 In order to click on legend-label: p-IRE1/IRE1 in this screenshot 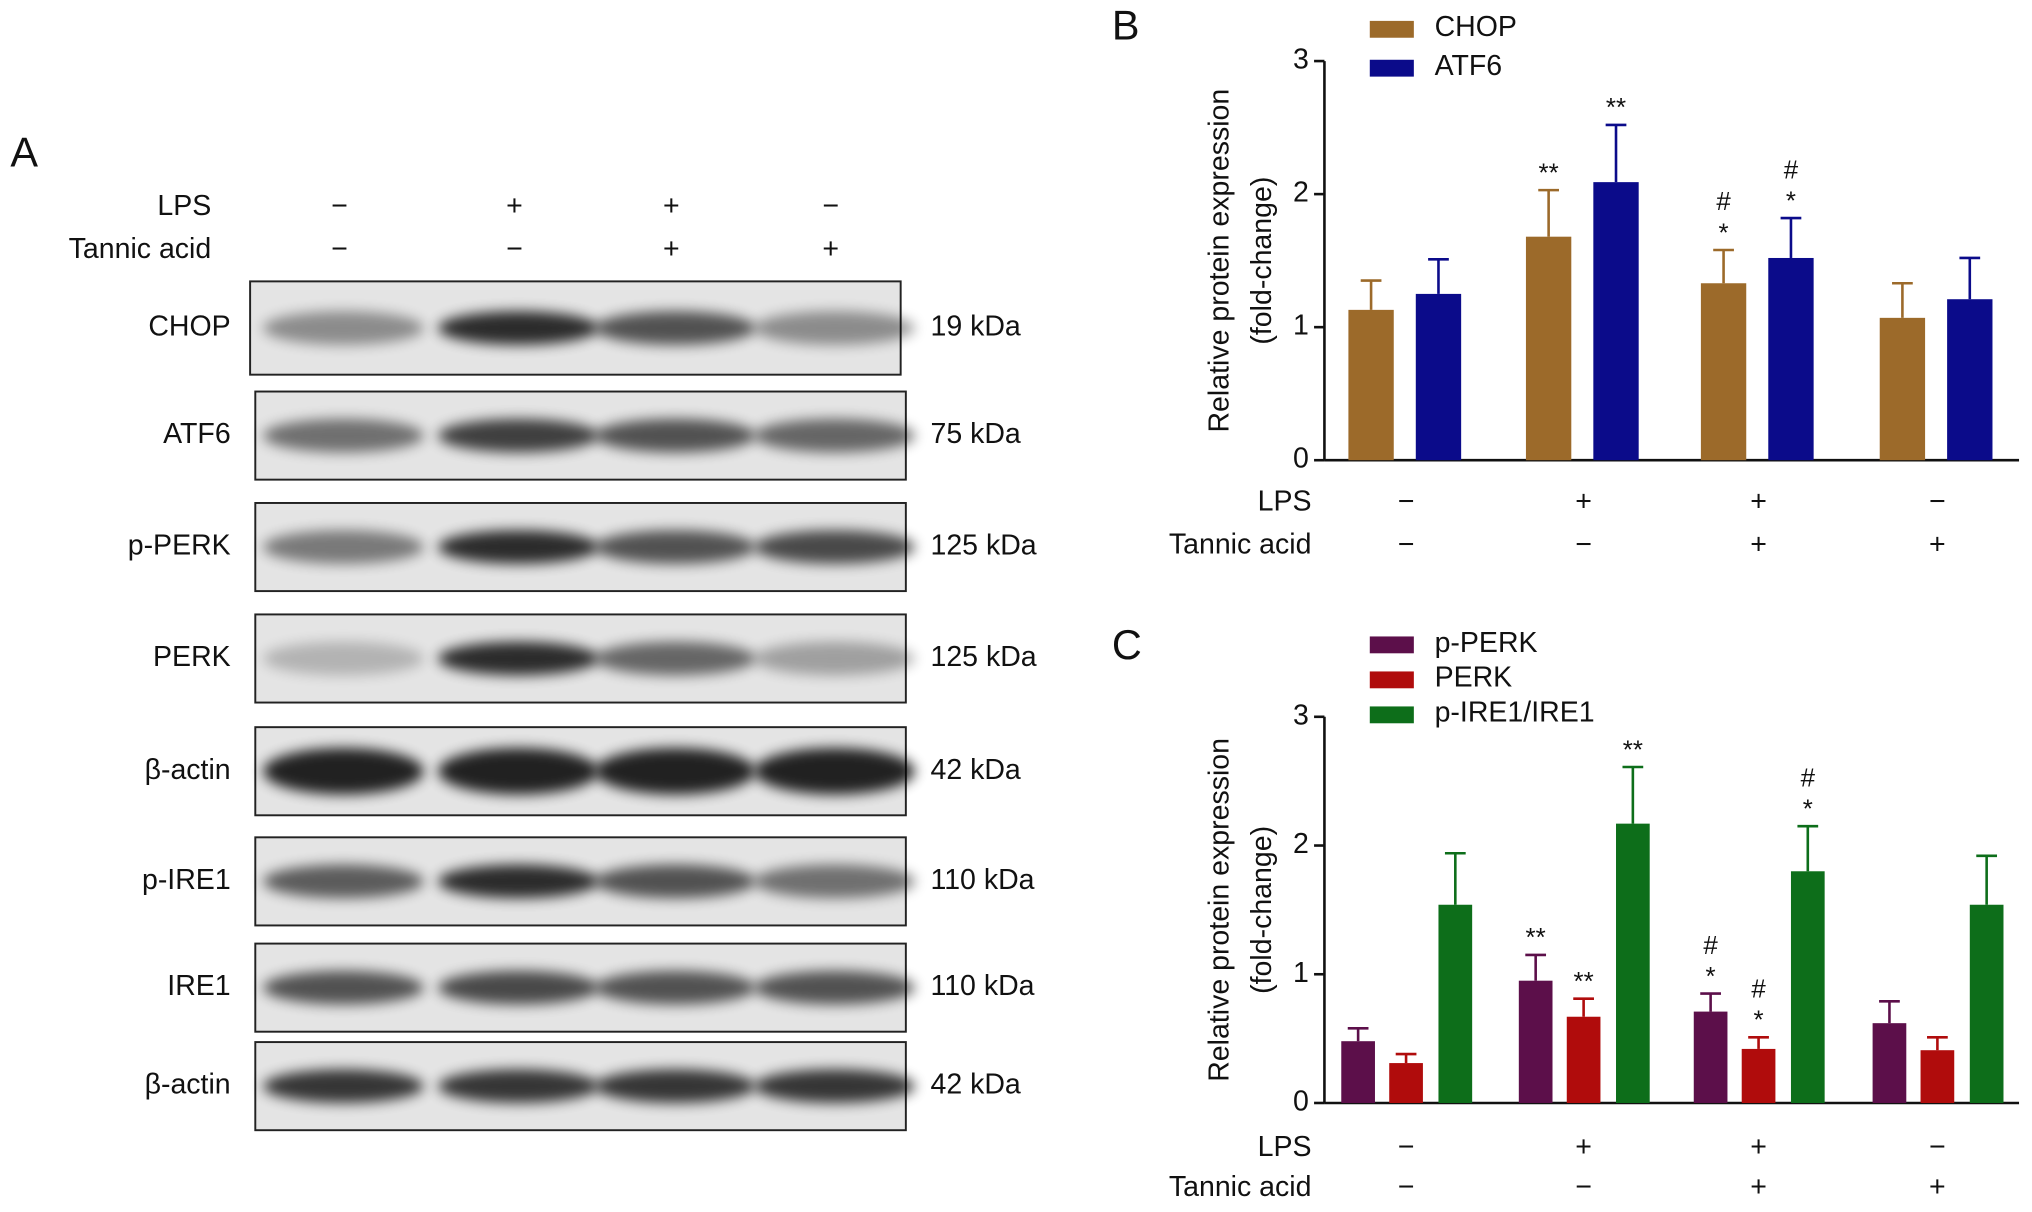, I will do `click(1515, 713)`.